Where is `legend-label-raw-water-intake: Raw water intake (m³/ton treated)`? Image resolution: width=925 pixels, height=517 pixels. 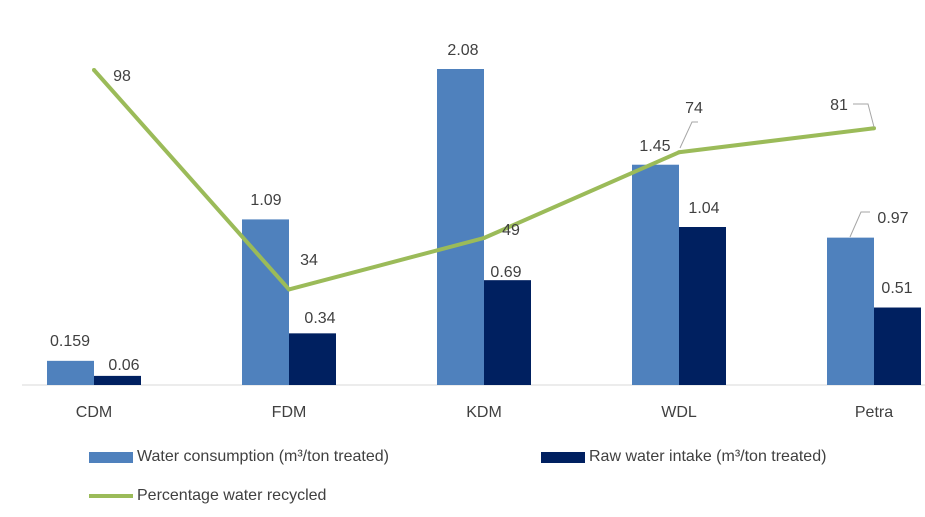
legend-label-raw-water-intake: Raw water intake (m³/ton treated) is located at coordinates (708, 456).